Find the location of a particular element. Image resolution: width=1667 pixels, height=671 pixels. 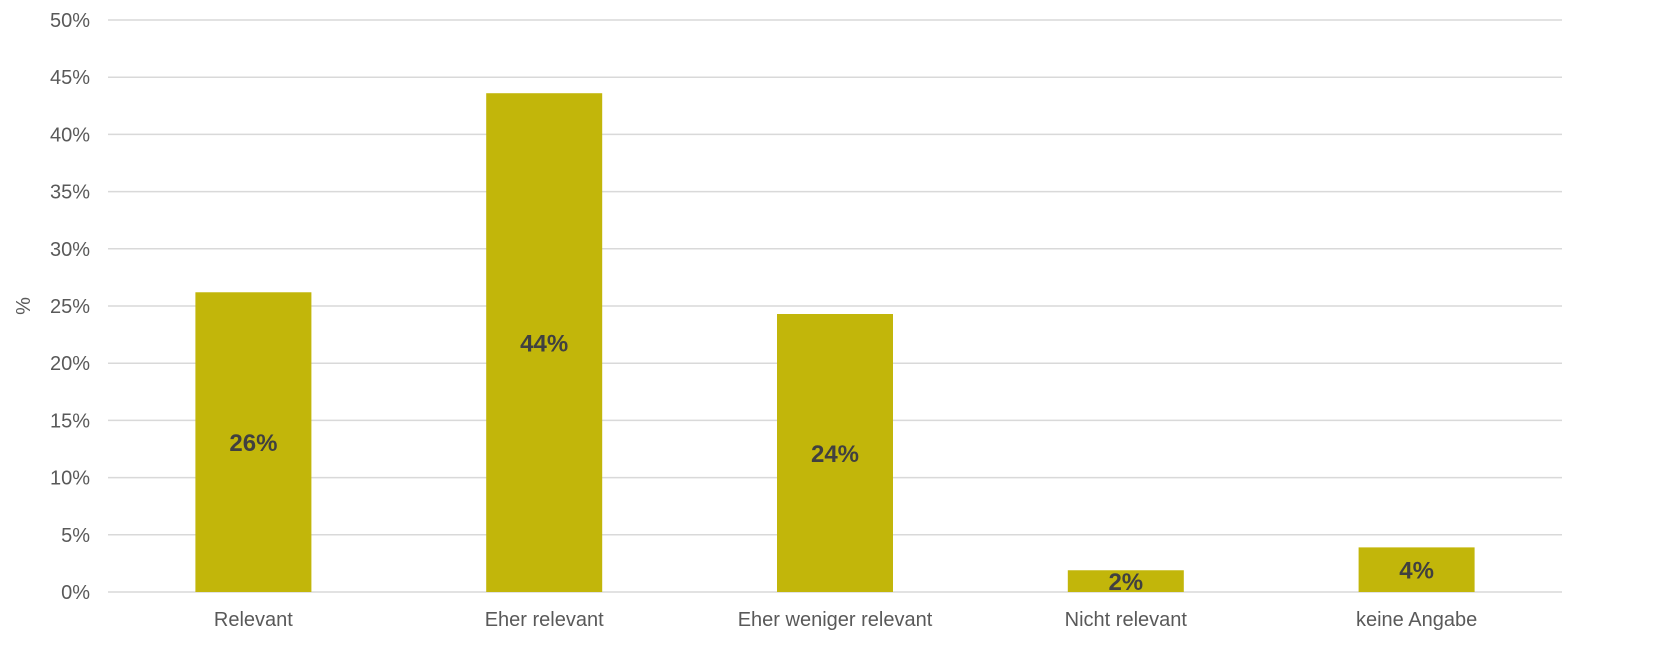

y-tick-label: 10% is located at coordinates (70, 479).